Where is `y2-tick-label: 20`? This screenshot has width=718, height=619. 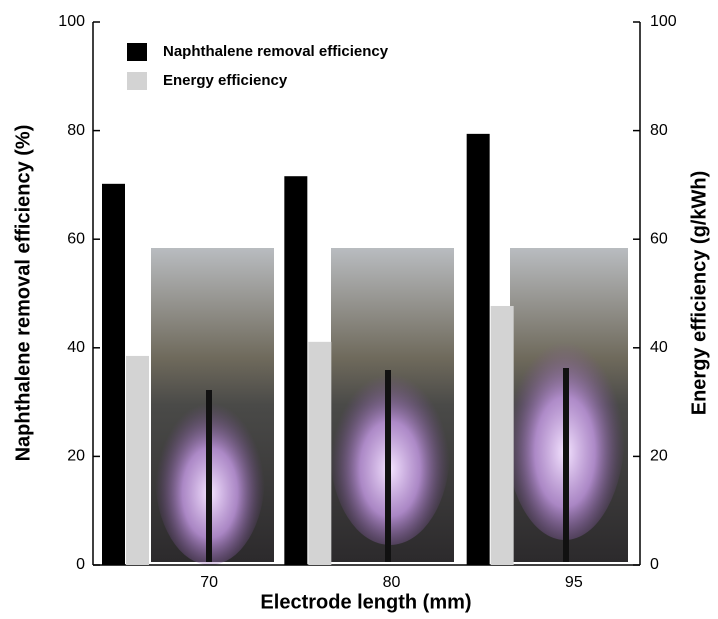
y2-tick-label: 20 is located at coordinates (659, 456).